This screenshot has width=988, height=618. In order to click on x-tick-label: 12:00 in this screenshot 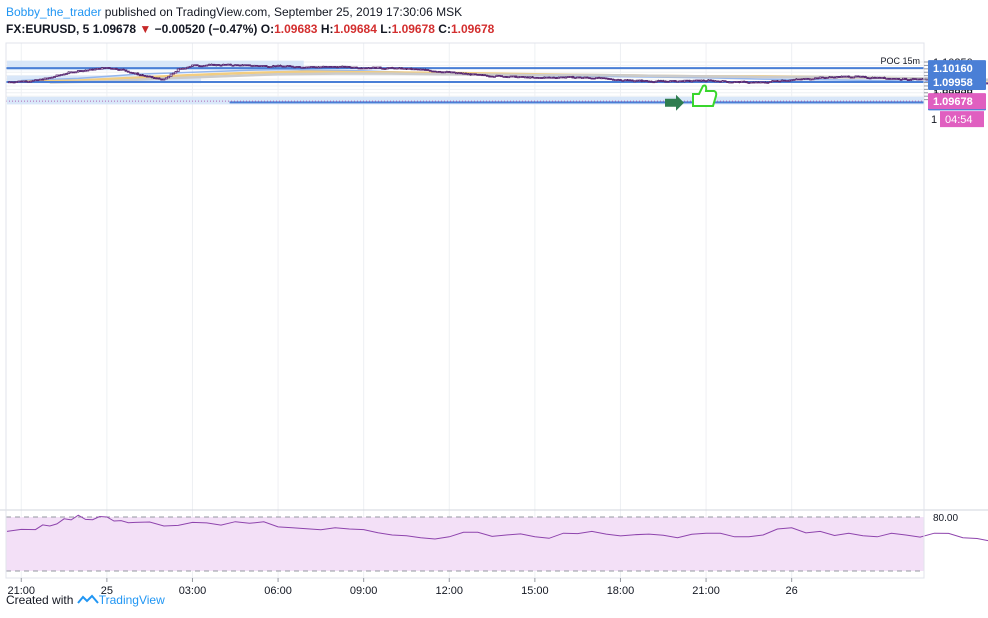, I will do `click(450, 591)`.